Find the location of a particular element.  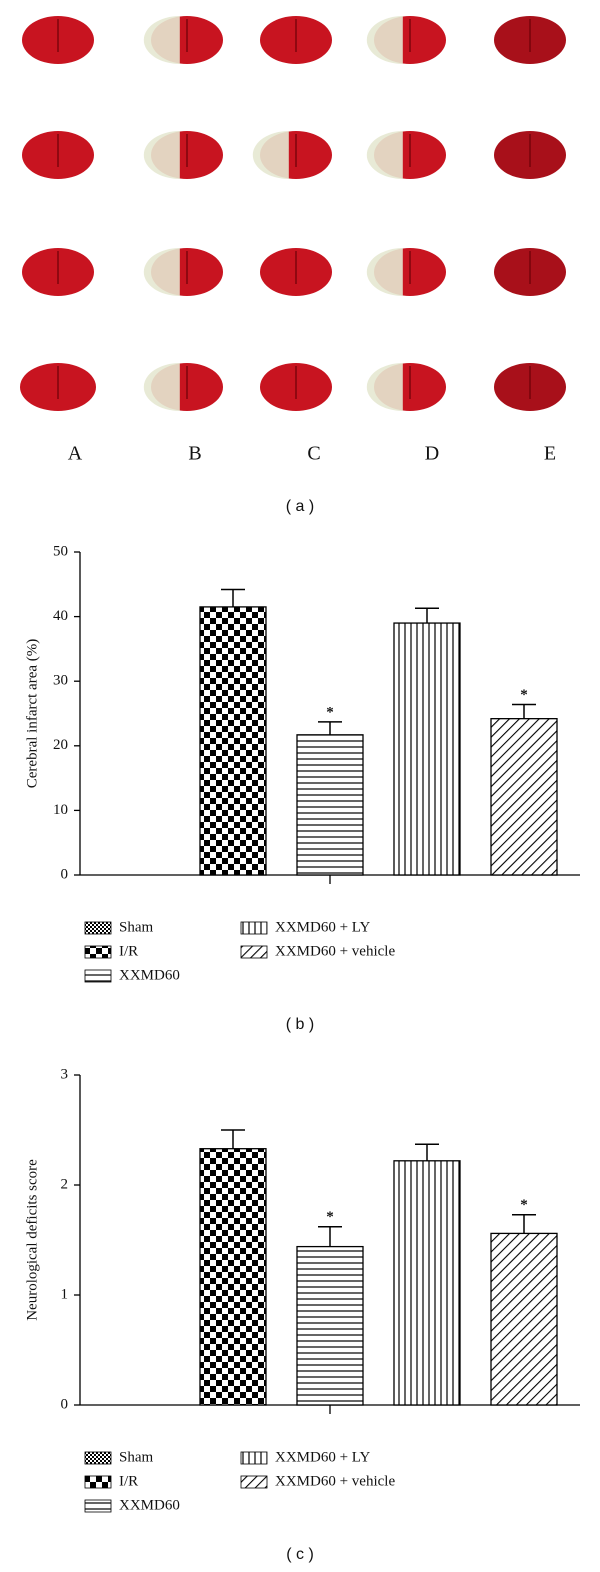

column-label: B is located at coordinates (194, 454).